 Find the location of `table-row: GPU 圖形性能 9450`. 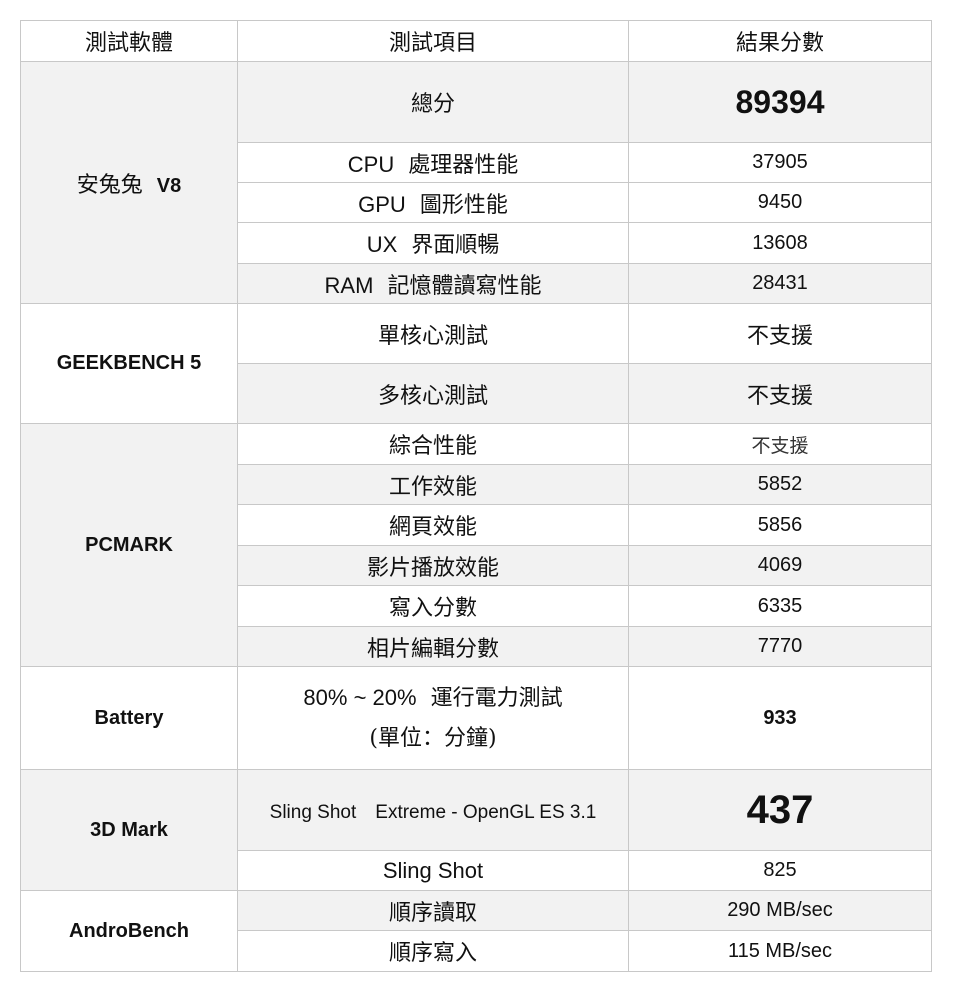

table-row: GPU 圖形性能 9450 is located at coordinates (476, 202).